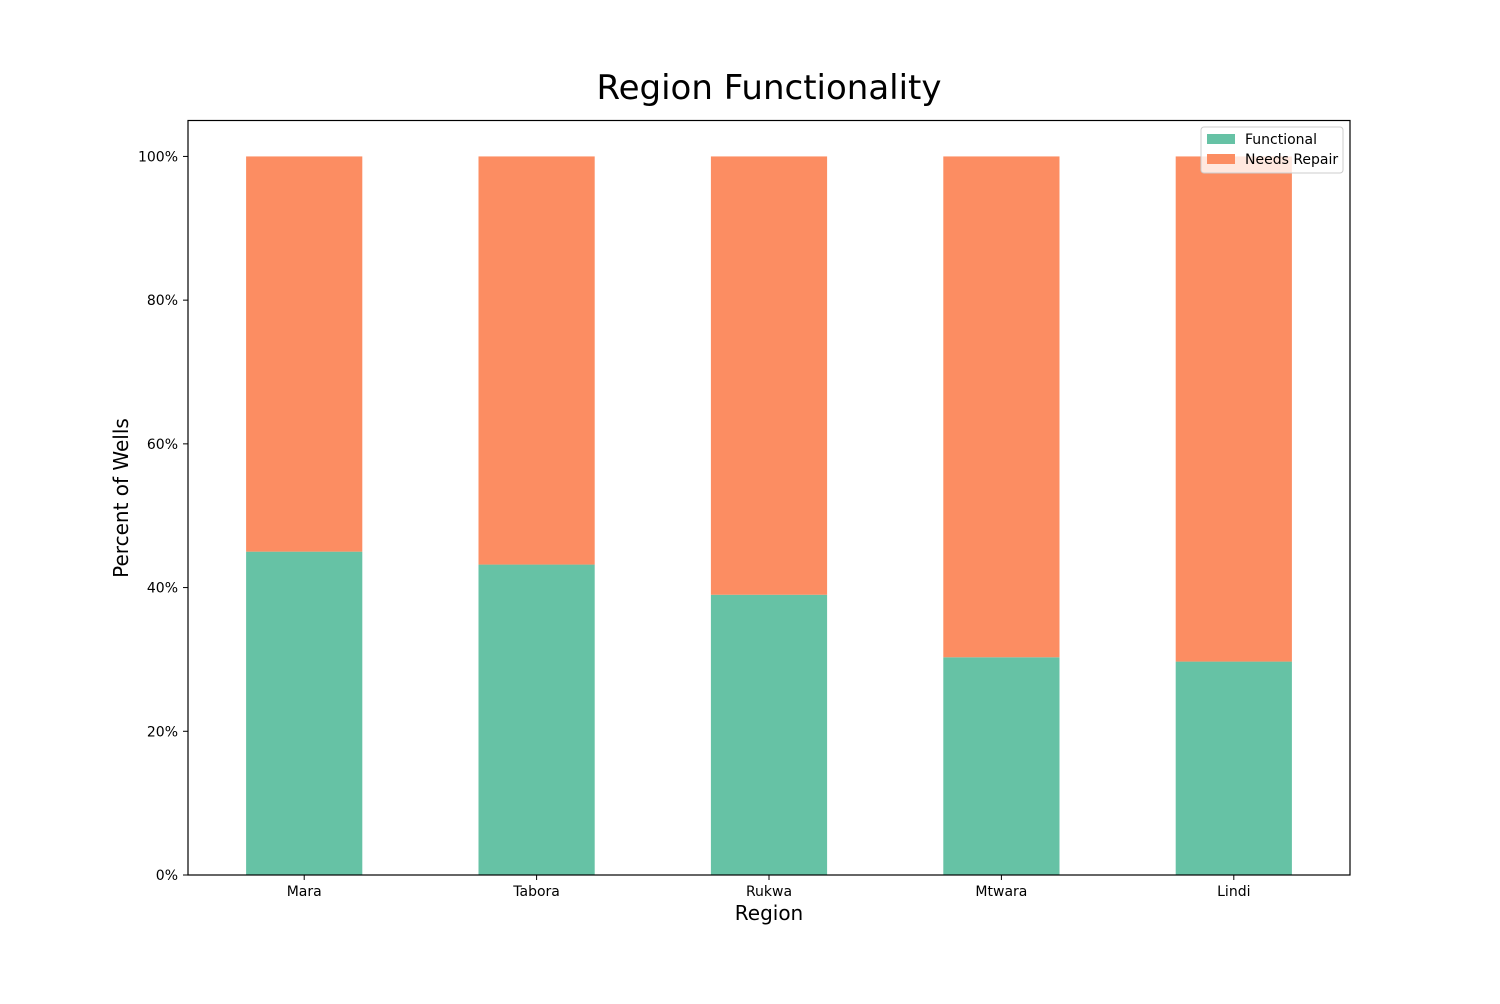 The image size is (1500, 1004). Describe the element at coordinates (121, 498) in the screenshot. I see `y-axis-label: Percent of Wells` at that location.